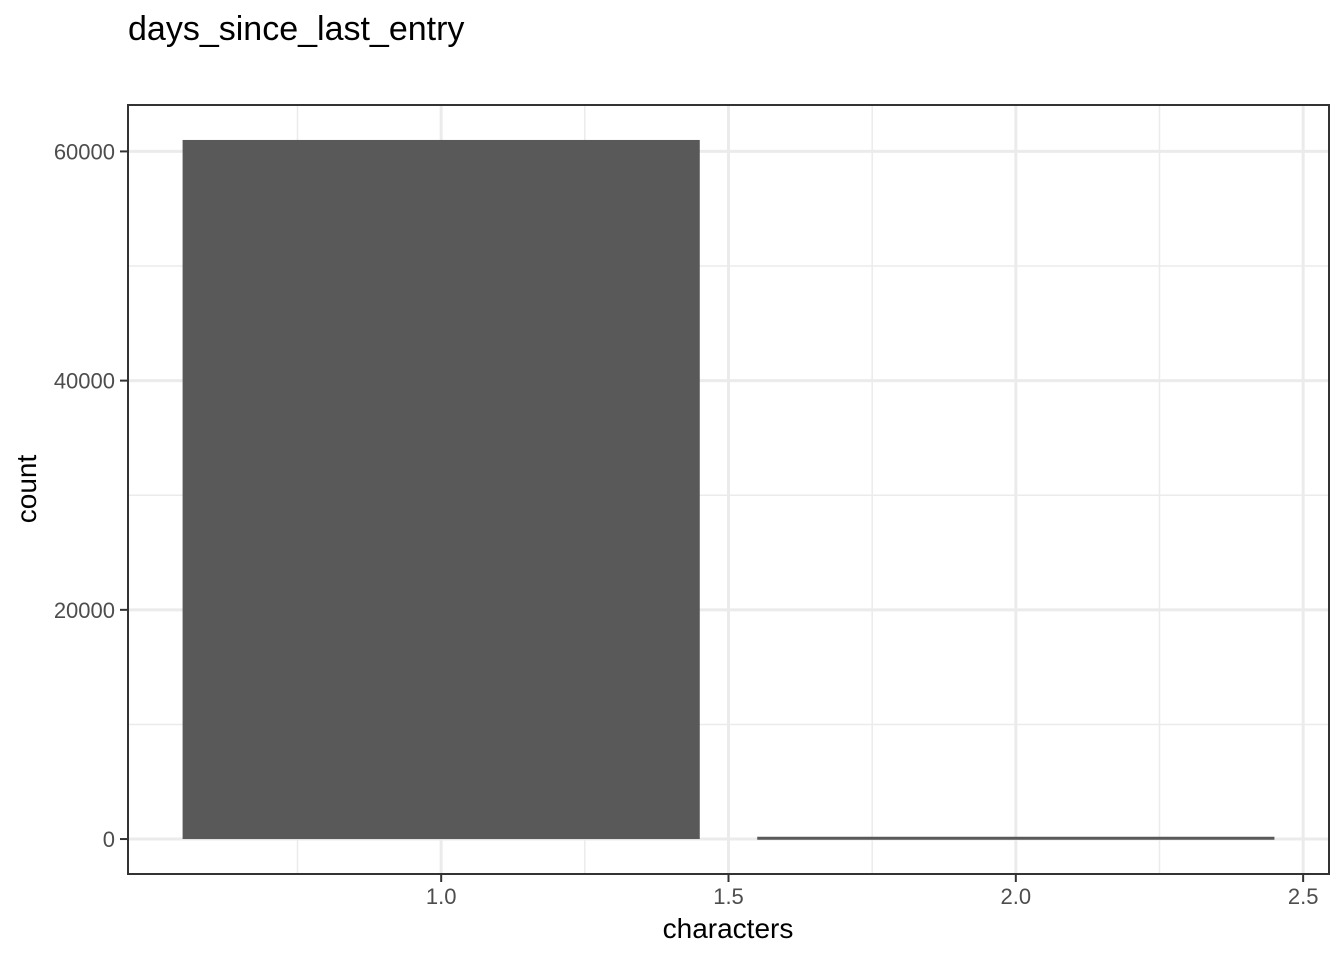  What do you see at coordinates (109, 839) in the screenshot?
I see `y-tick-label: 0` at bounding box center [109, 839].